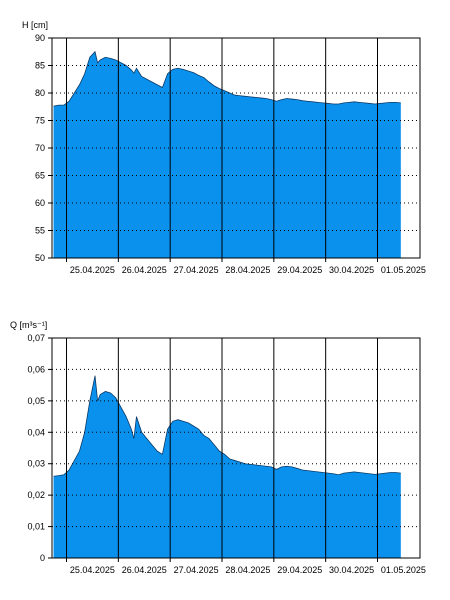  I want to click on y-tick-label: 0,02, so click(36, 495).